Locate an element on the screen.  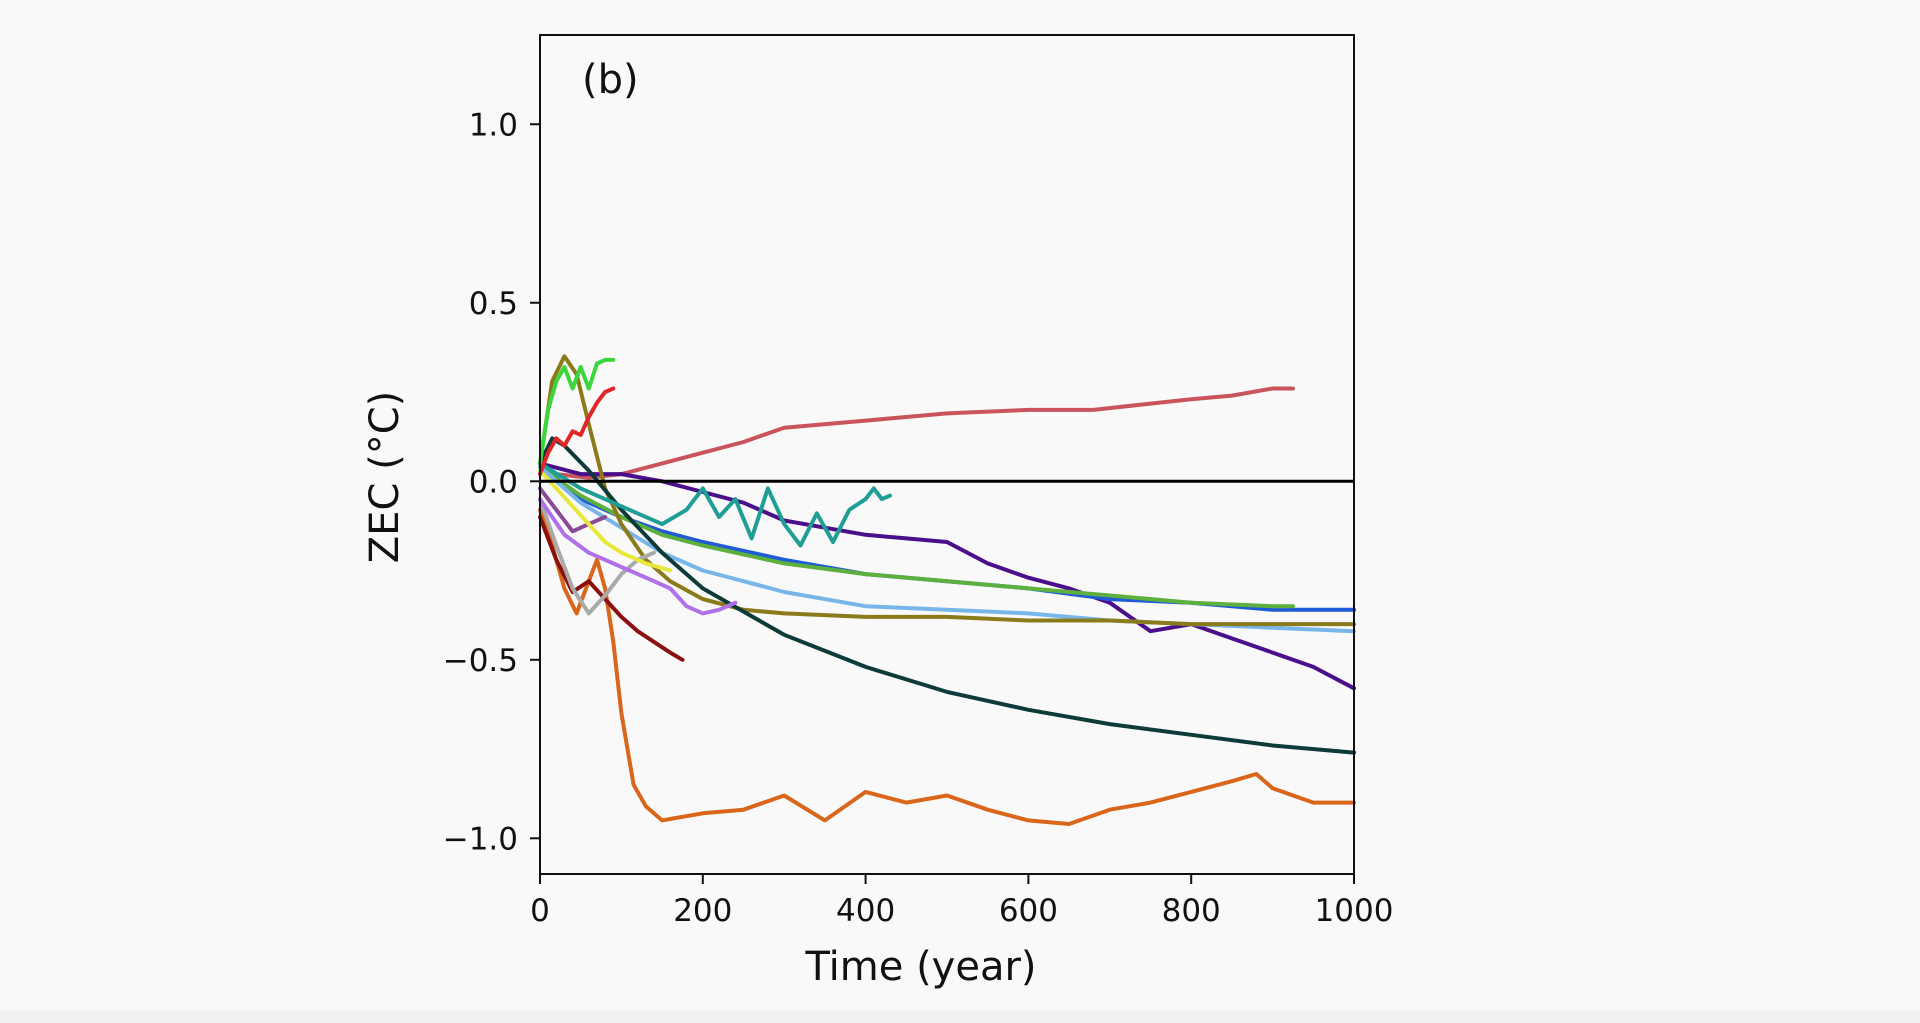
x-tick-label: 0 is located at coordinates (540, 911).